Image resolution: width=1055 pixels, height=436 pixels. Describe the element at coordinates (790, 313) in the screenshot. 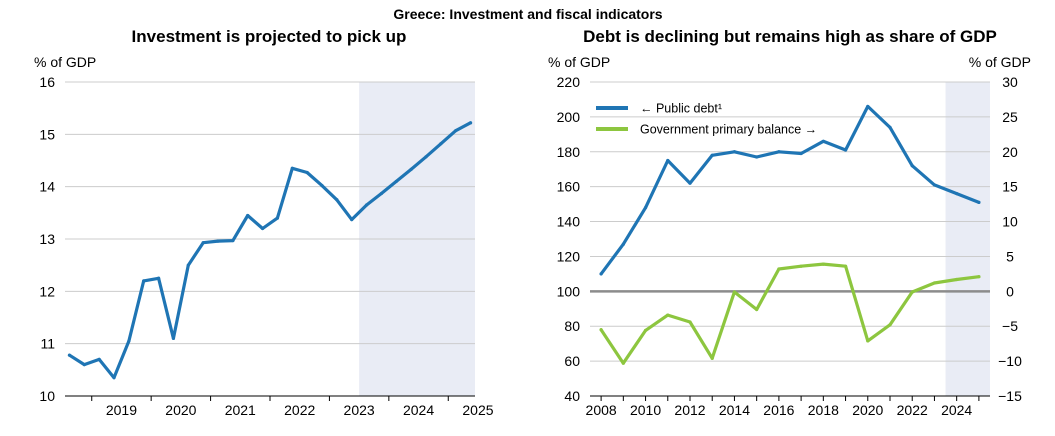

I see `primary-balance-series-line` at that location.